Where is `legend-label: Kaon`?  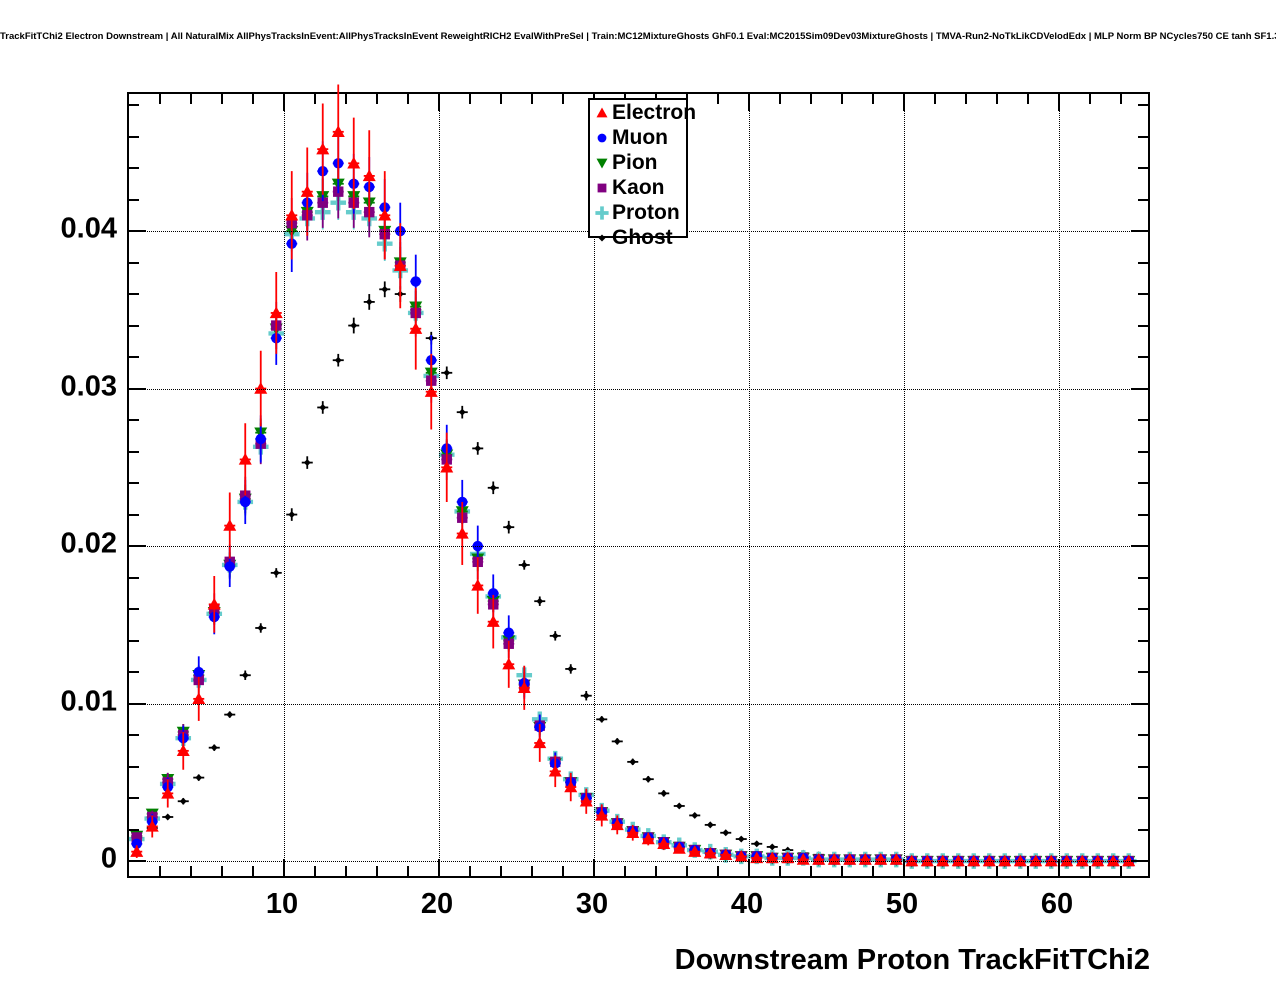 legend-label: Kaon is located at coordinates (638, 187).